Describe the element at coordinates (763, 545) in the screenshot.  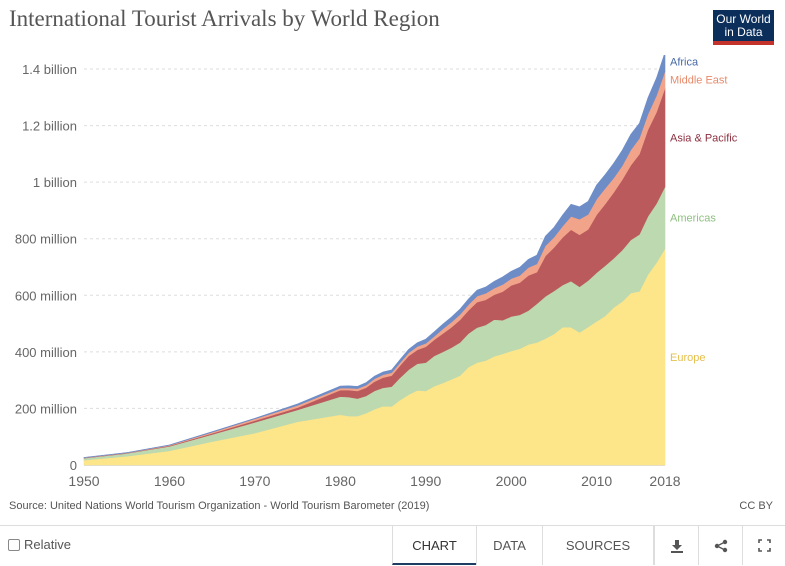
I see `fullscreen-icon` at that location.